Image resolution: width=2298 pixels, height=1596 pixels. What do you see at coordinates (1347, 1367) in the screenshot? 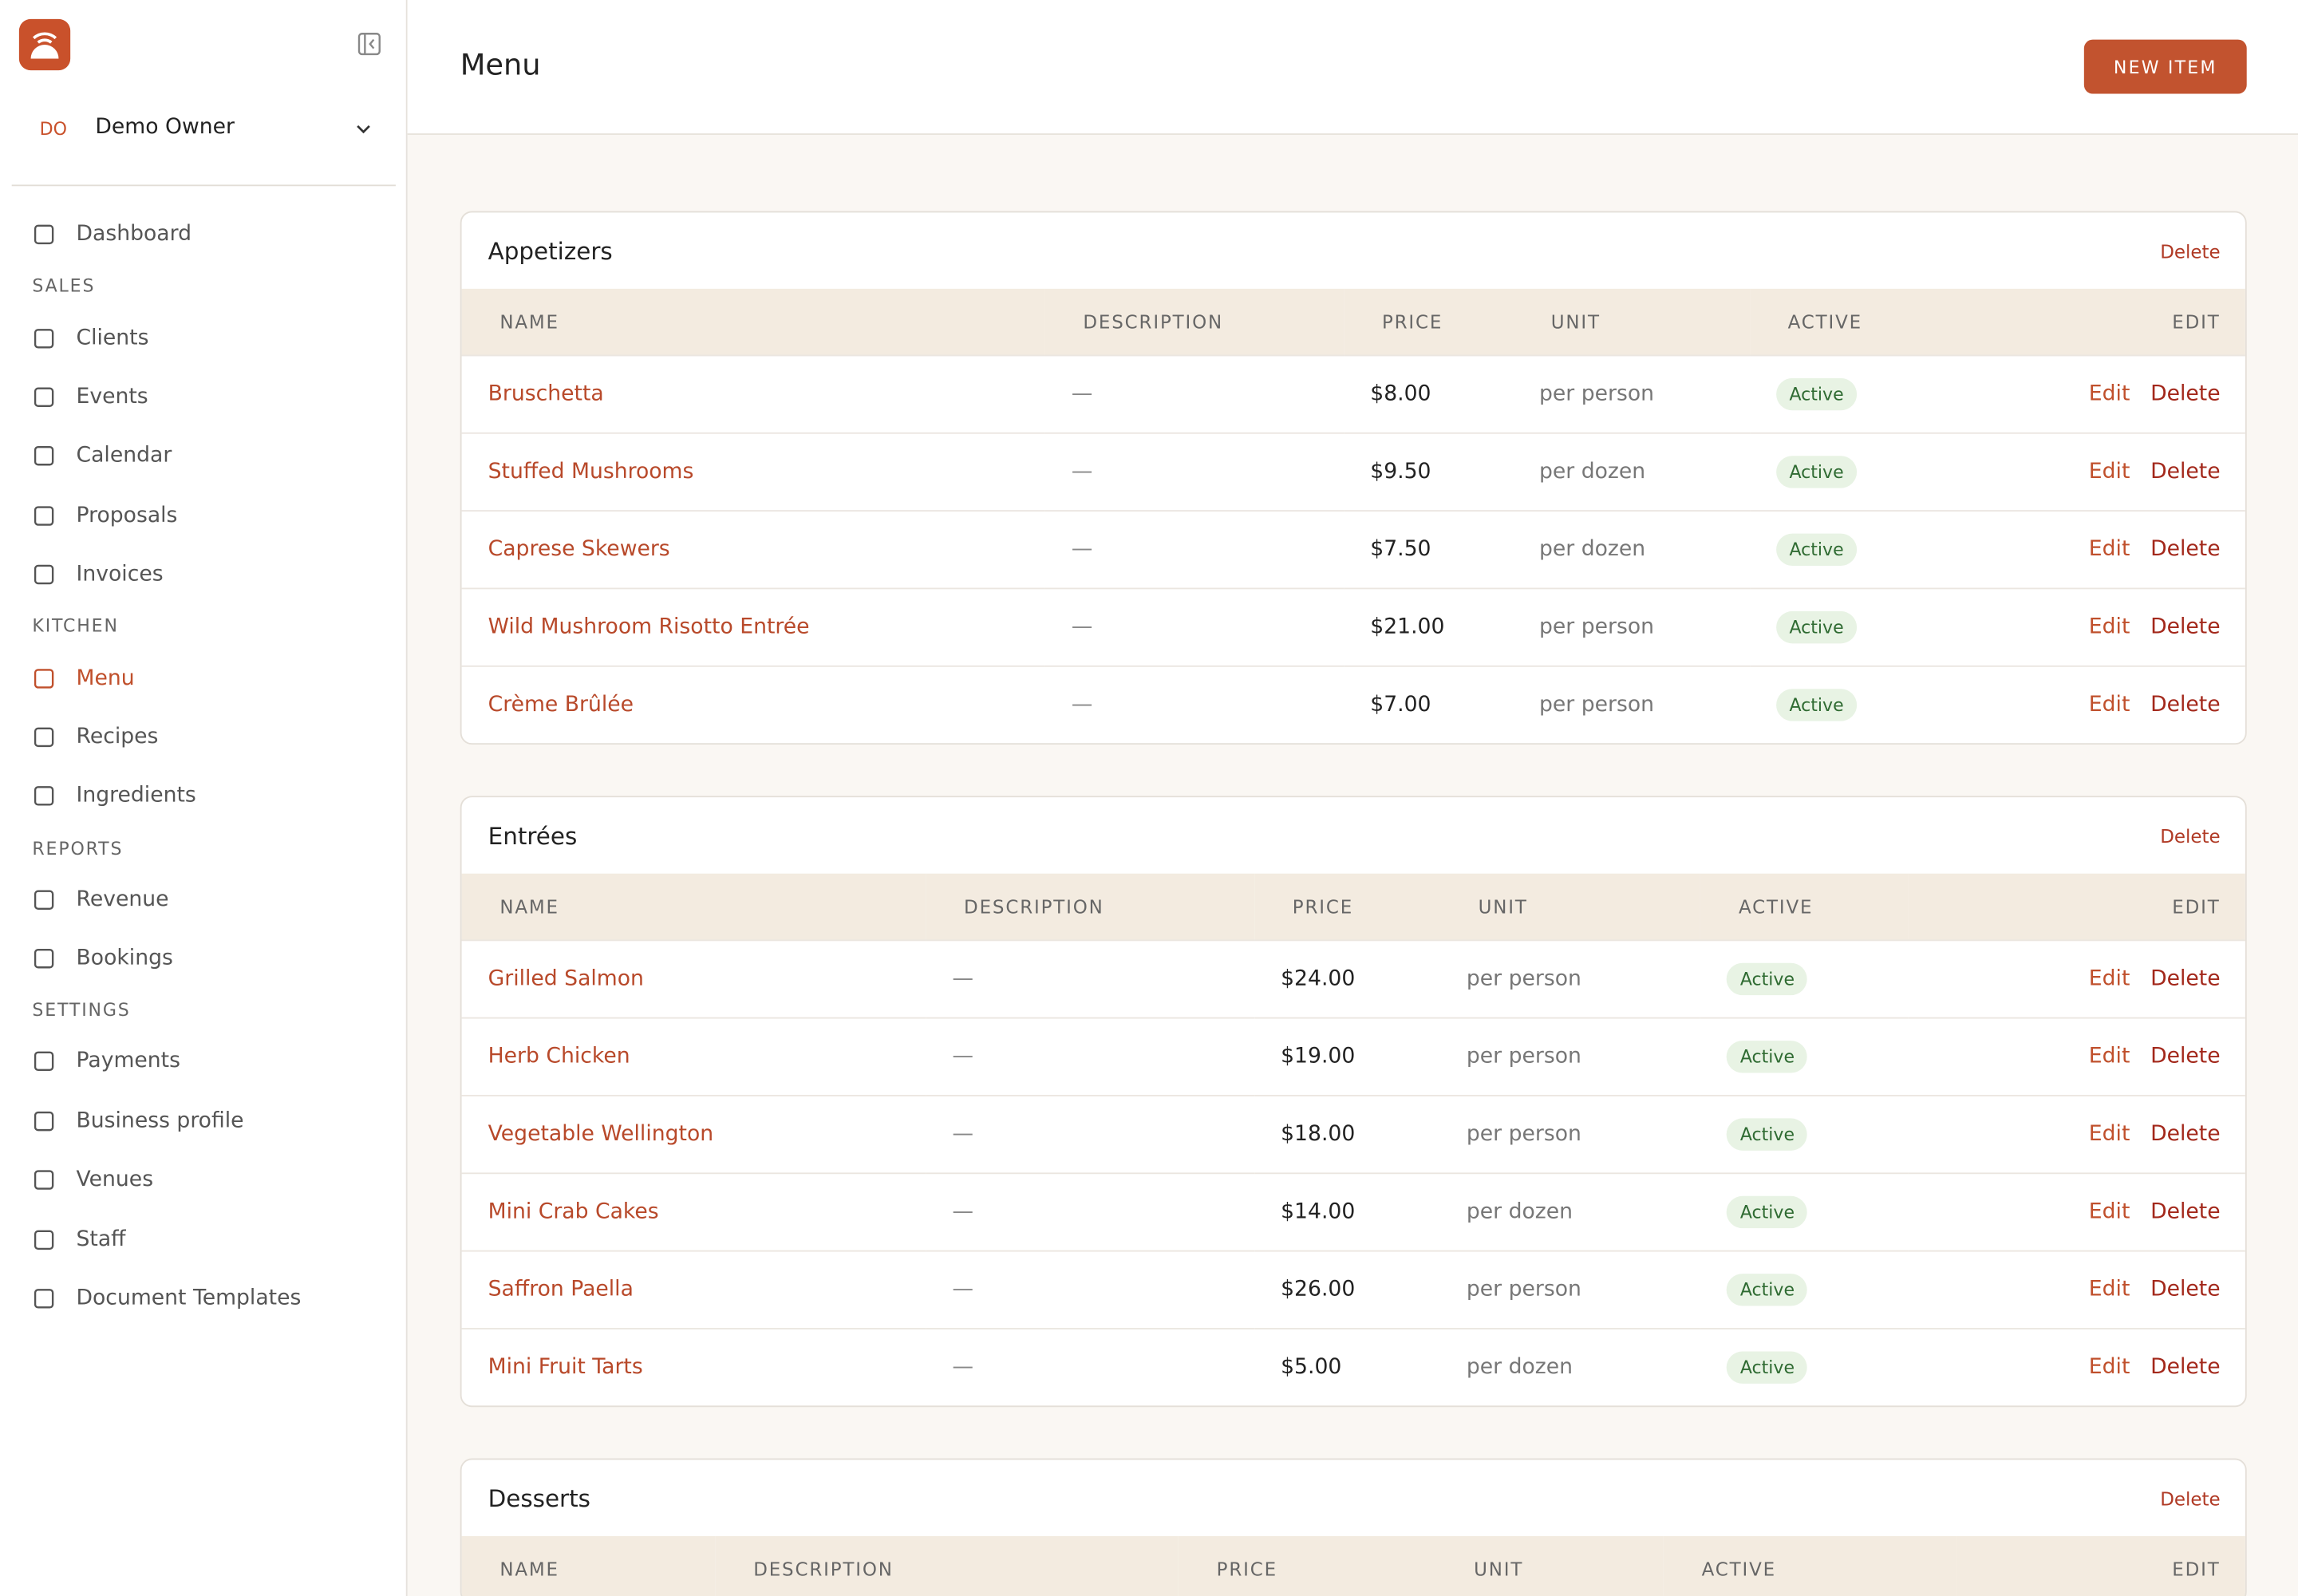
I see `item-price: $5.00` at bounding box center [1347, 1367].